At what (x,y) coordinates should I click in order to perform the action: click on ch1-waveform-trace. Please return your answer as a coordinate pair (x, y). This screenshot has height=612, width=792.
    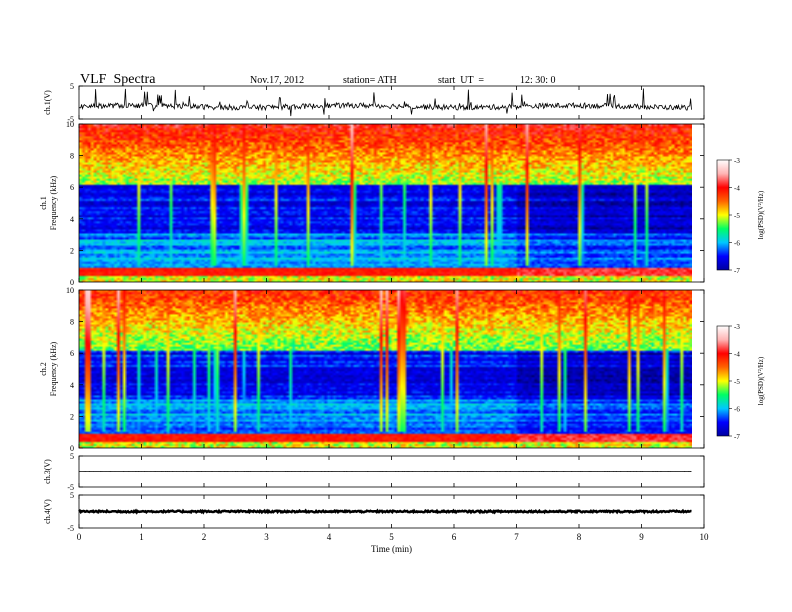
    Looking at the image, I should click on (385, 102).